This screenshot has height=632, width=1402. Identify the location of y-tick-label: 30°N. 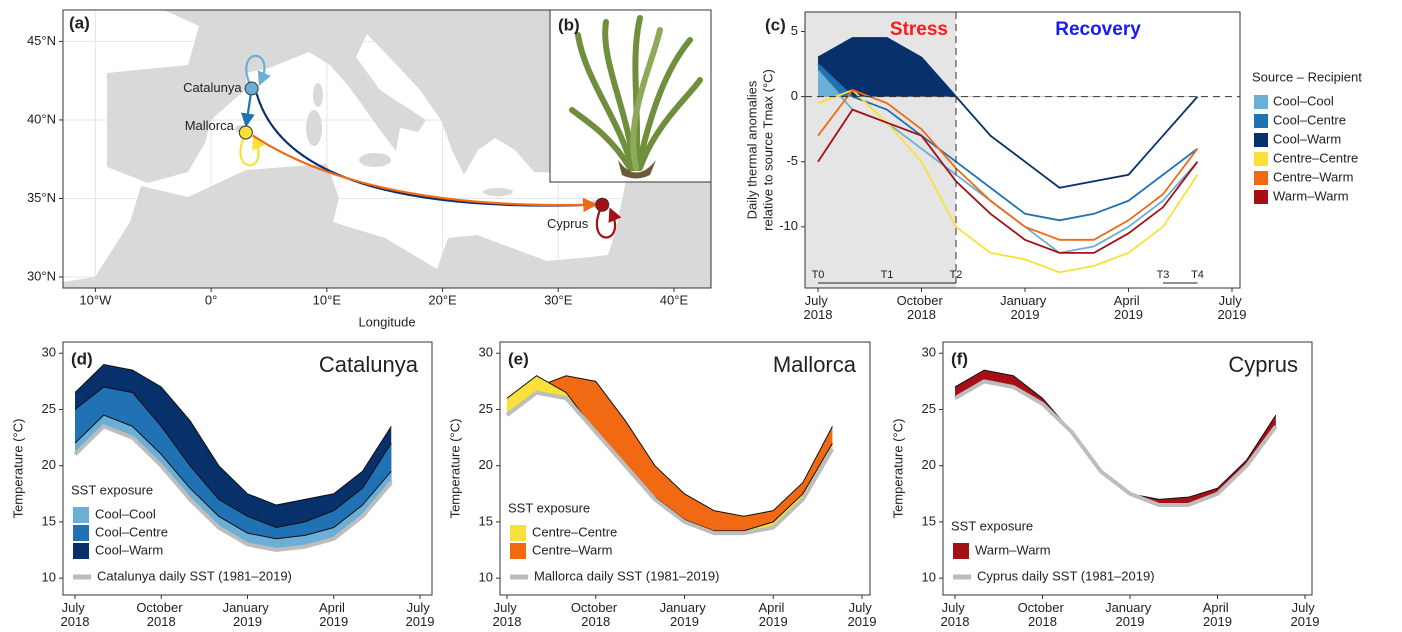
(41, 275).